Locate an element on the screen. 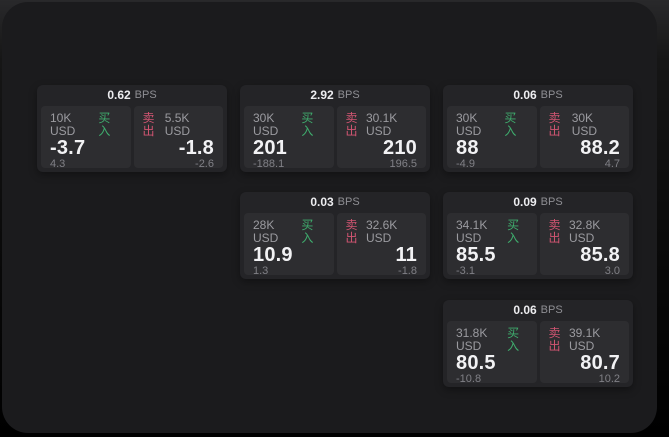  card-header: 0.03 BPS is located at coordinates (335, 202).